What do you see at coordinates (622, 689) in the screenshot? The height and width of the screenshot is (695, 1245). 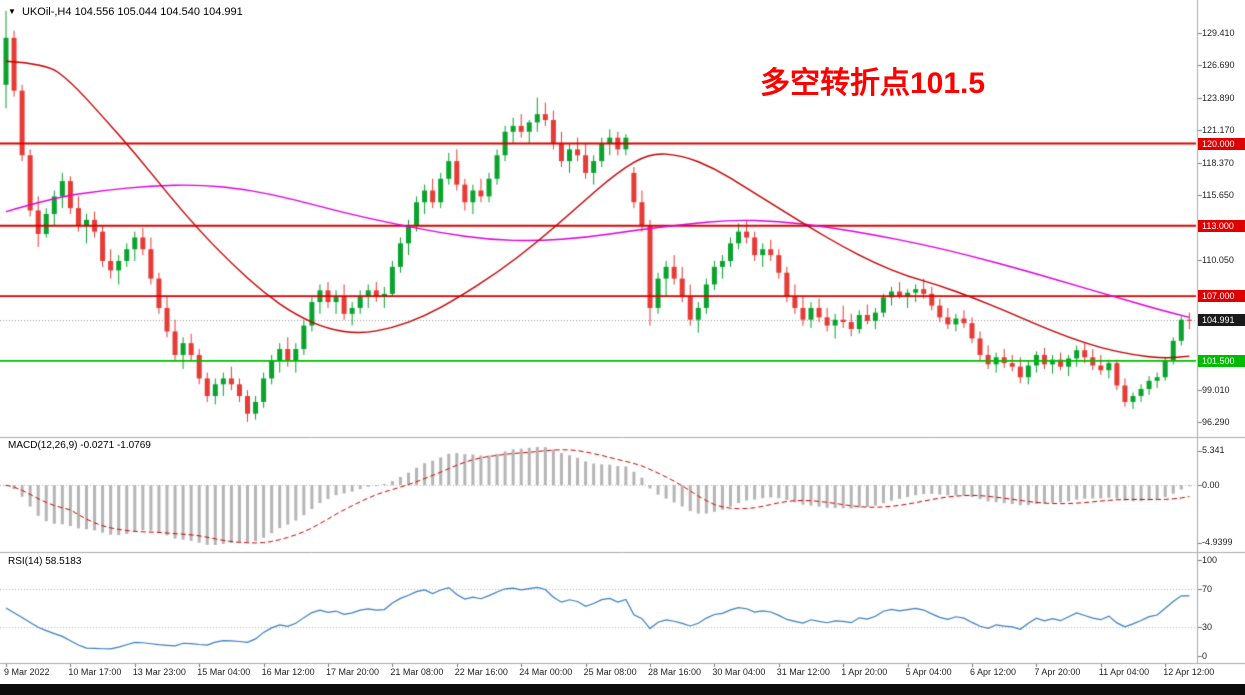 I see `bottom-bar` at bounding box center [622, 689].